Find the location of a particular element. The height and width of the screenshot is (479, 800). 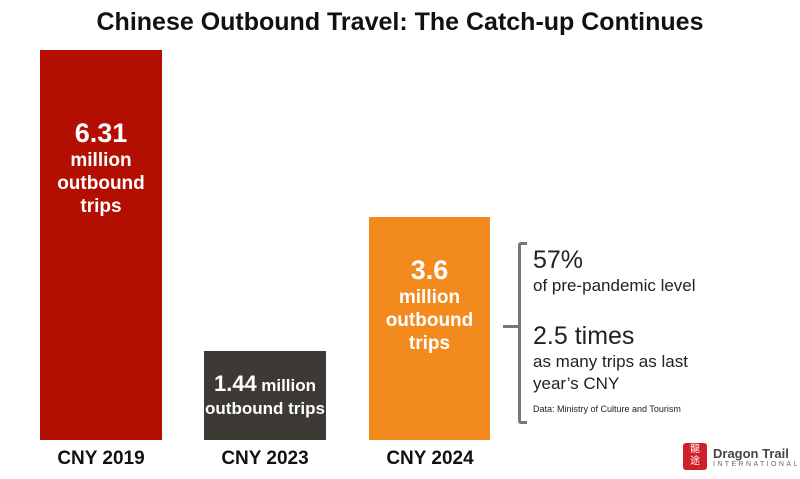

logo: 龍途 Dragon Trail INTERNATIONAL is located at coordinates (741, 456).